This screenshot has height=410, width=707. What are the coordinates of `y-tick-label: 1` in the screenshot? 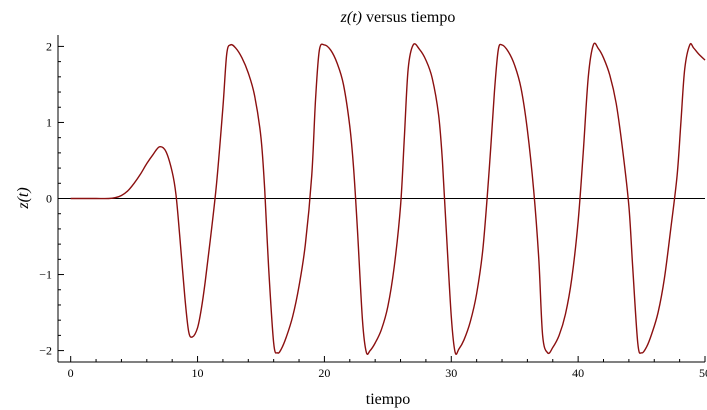 It's located at (49, 122).